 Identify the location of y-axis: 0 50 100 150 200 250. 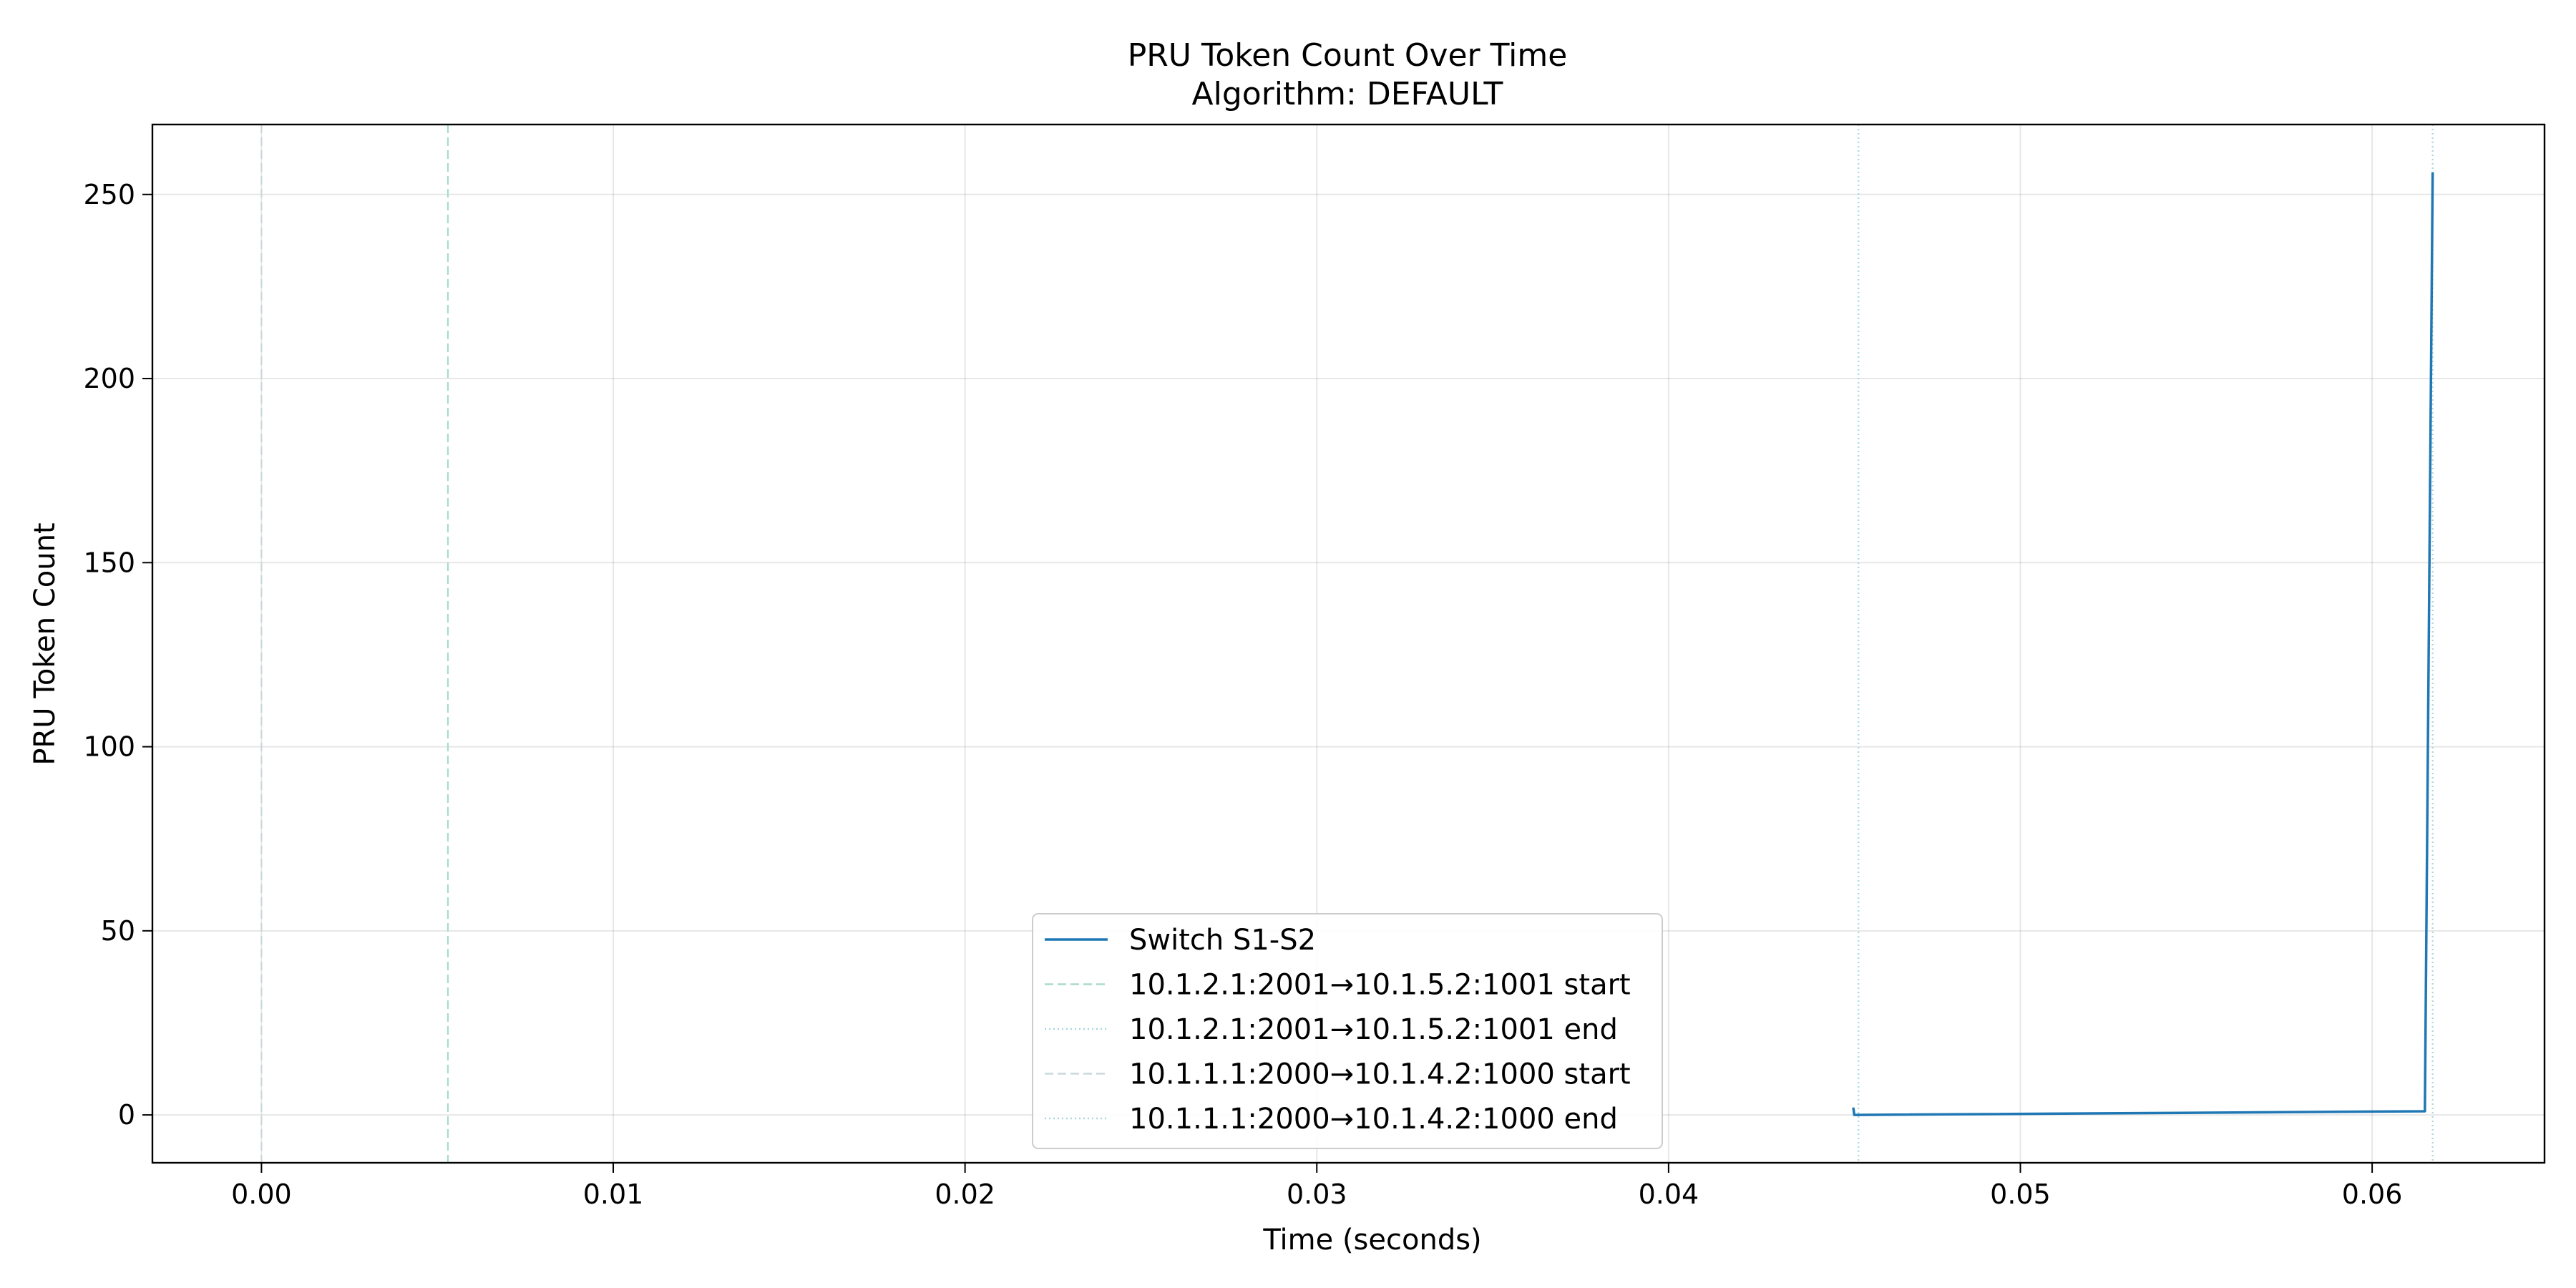
(117, 655).